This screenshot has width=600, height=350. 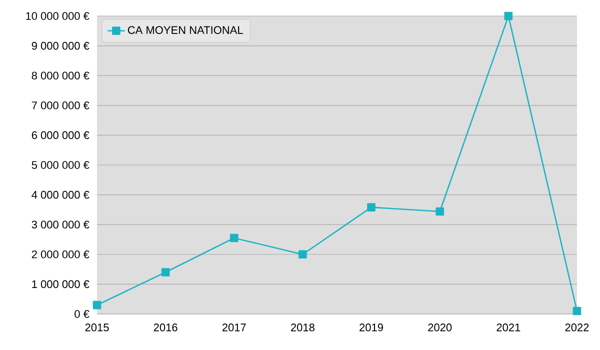 I want to click on x-tick-label: 2018, so click(x=302, y=328).